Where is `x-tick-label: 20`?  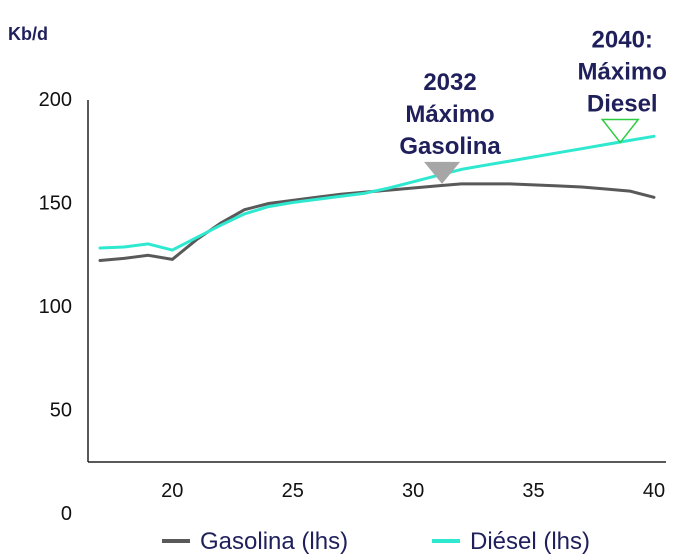 x-tick-label: 20 is located at coordinates (172, 491).